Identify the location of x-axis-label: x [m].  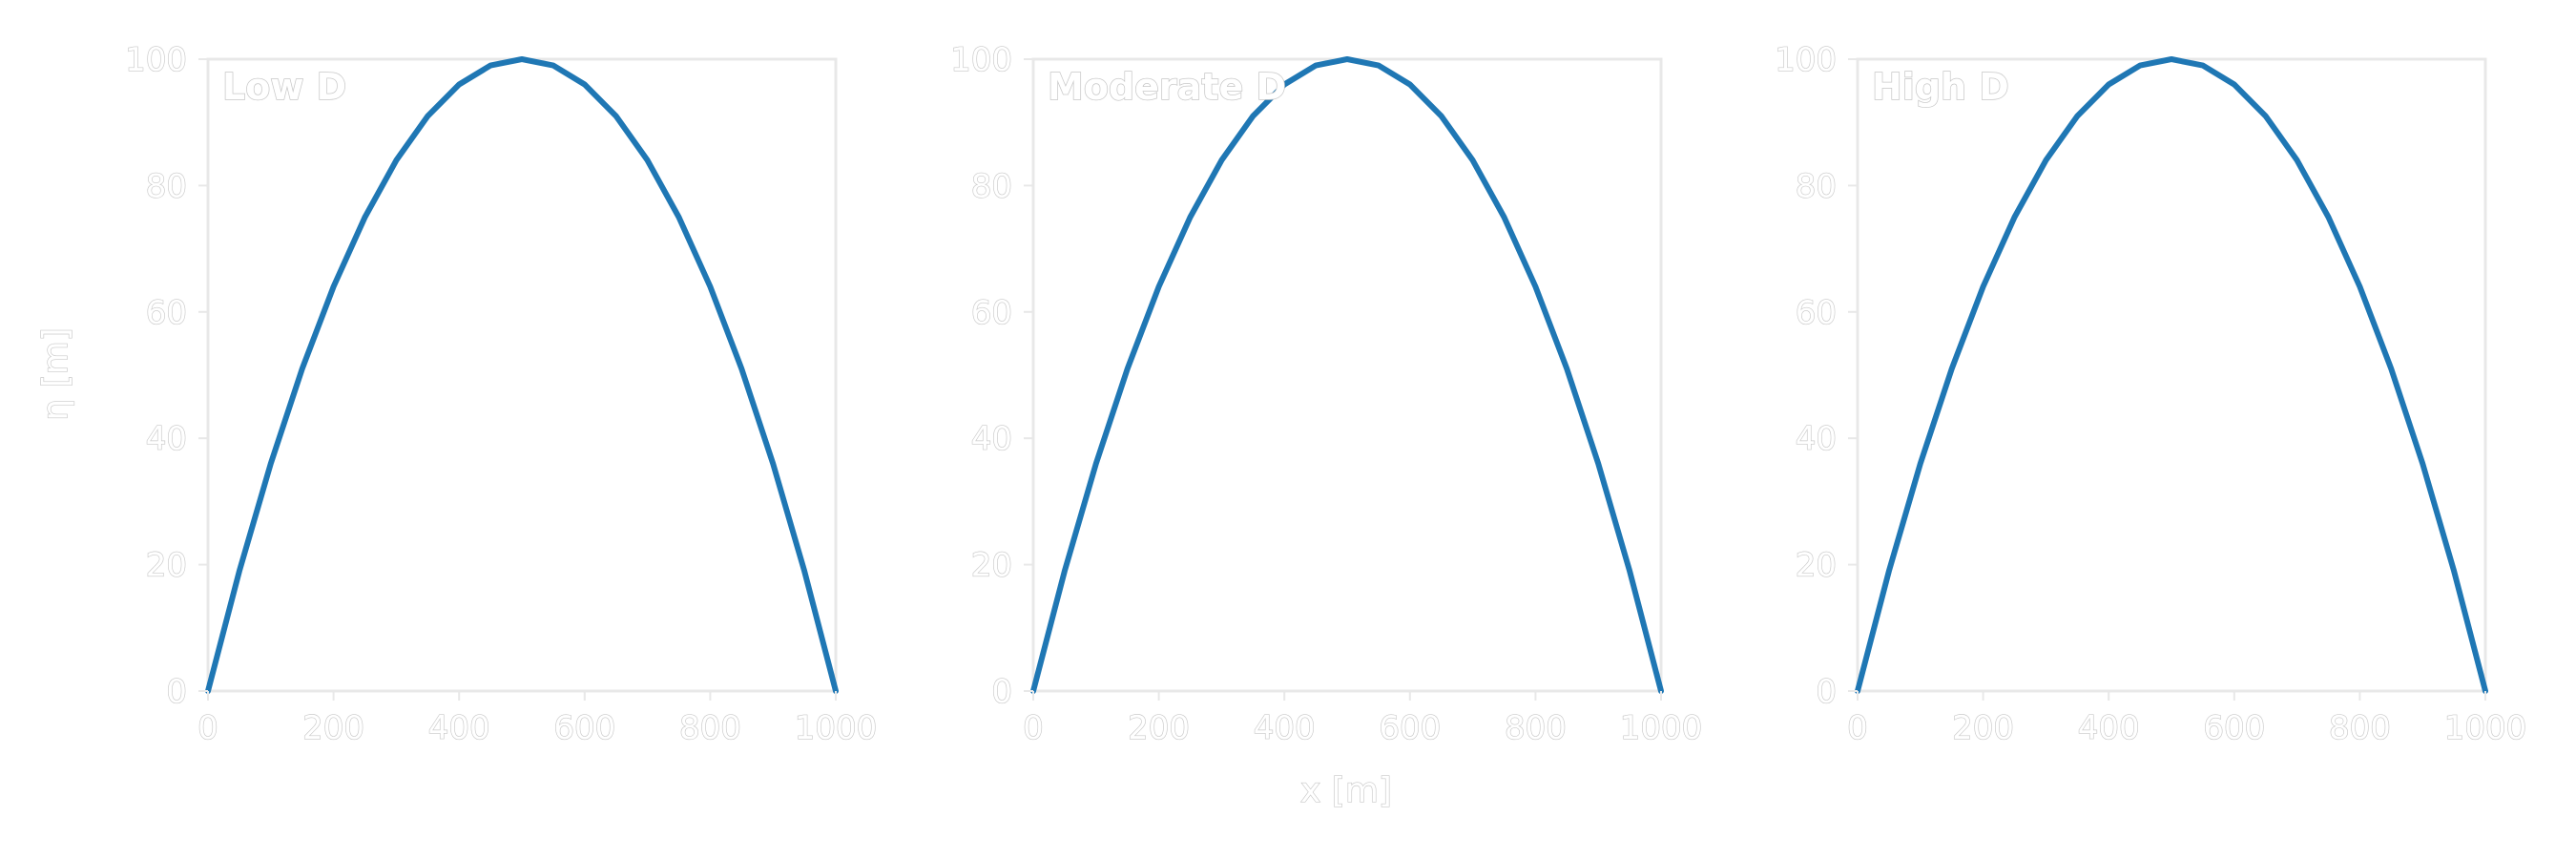
(1346, 790).